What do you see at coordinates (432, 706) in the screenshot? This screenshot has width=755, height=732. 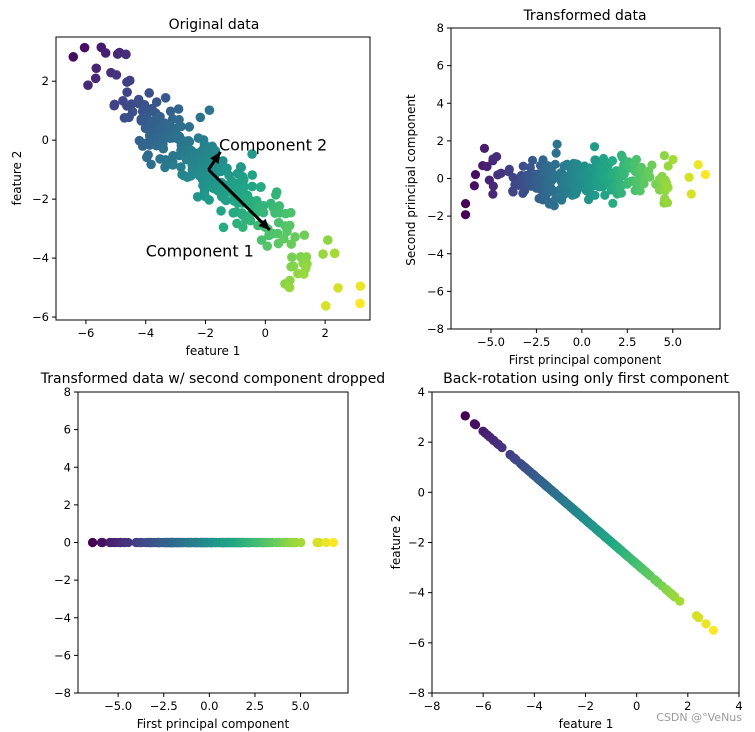 I see `x-tick-label: −8` at bounding box center [432, 706].